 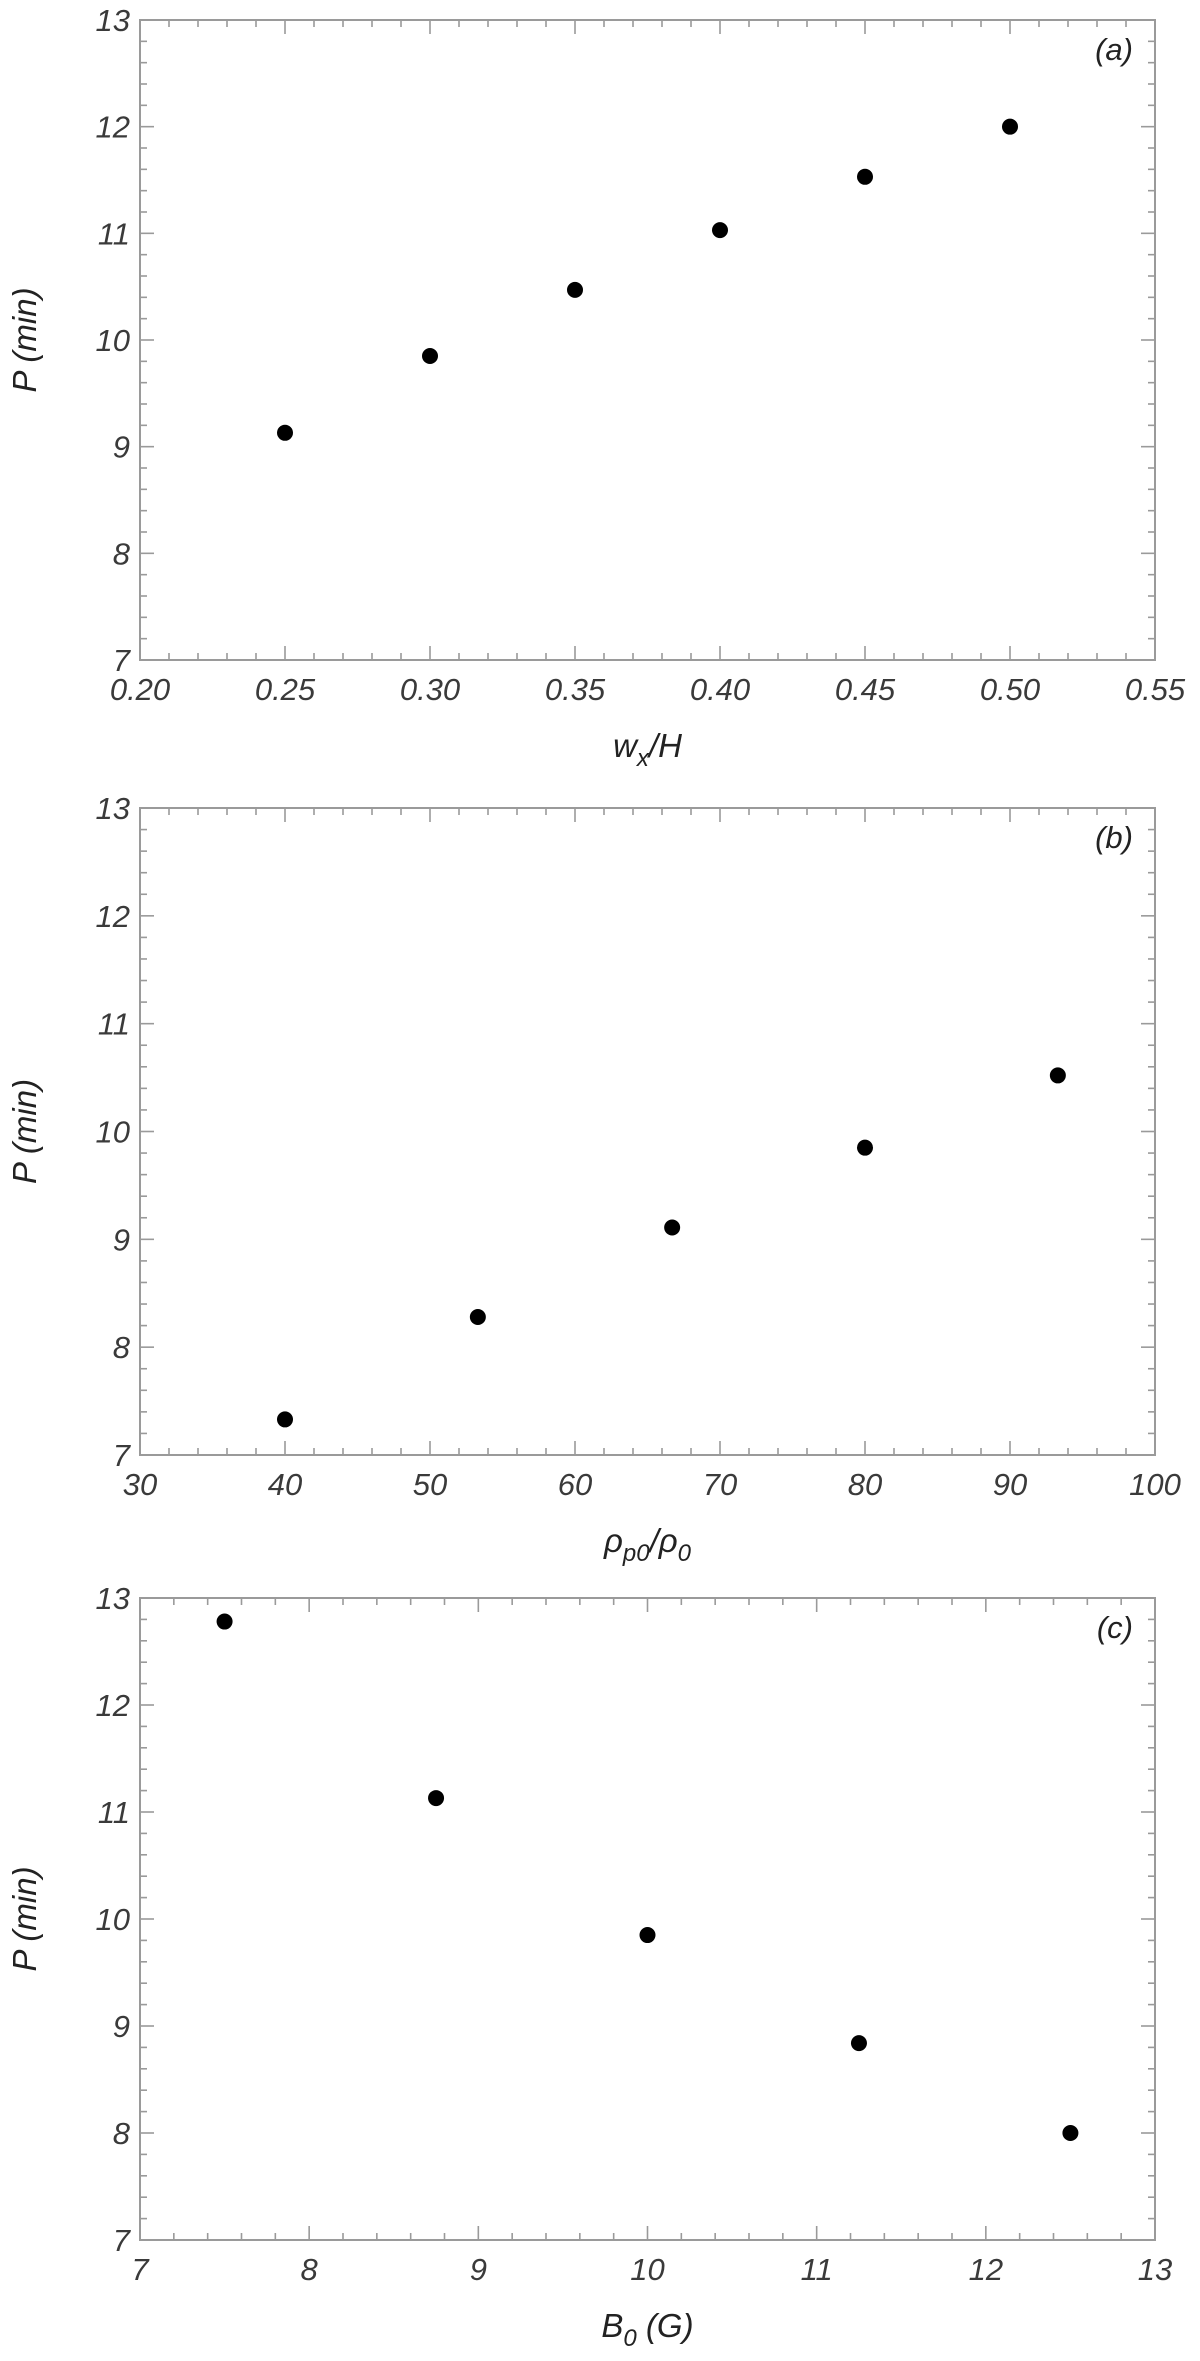 What do you see at coordinates (865, 689) in the screenshot?
I see `x-tick-label: 0.45` at bounding box center [865, 689].